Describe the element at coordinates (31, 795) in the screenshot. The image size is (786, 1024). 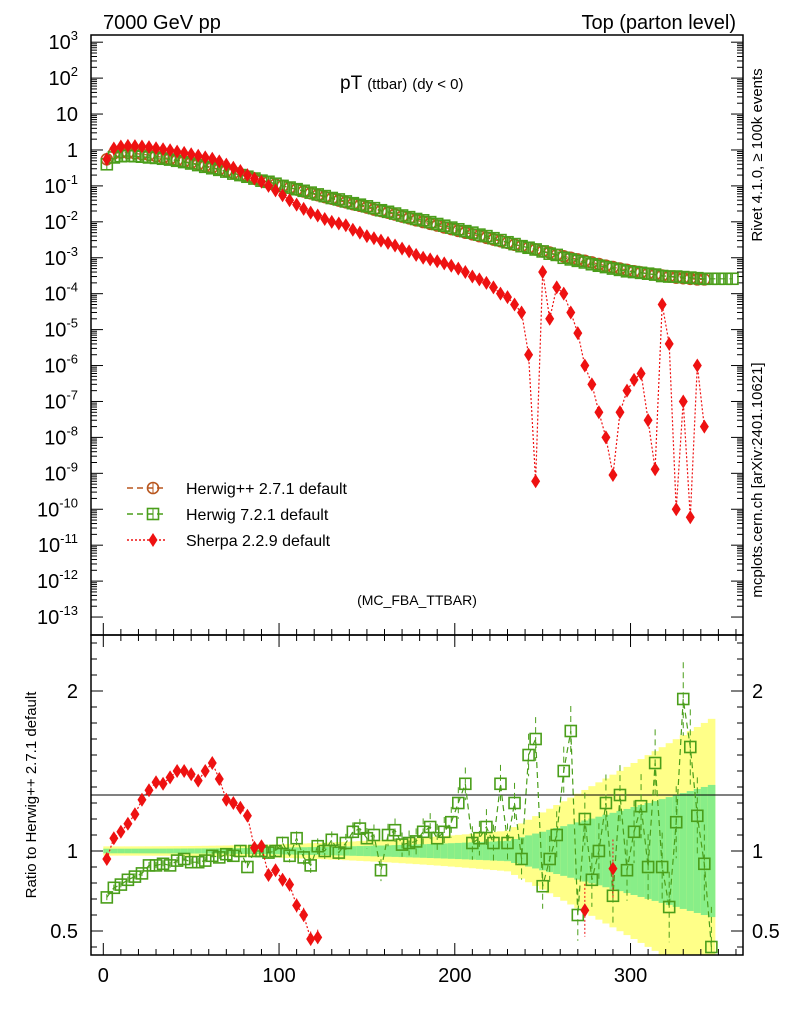
I see `ratio-y-axis-label: Ratio to Herwig++ 2.7.1 default` at that location.